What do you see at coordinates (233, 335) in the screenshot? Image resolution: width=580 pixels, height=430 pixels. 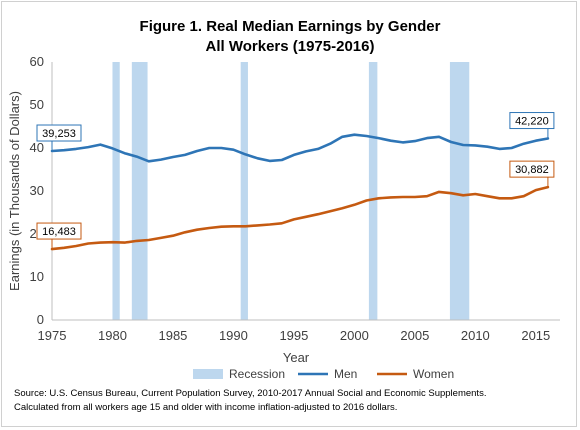 I see `x-tick-label-1990: 1990` at bounding box center [233, 335].